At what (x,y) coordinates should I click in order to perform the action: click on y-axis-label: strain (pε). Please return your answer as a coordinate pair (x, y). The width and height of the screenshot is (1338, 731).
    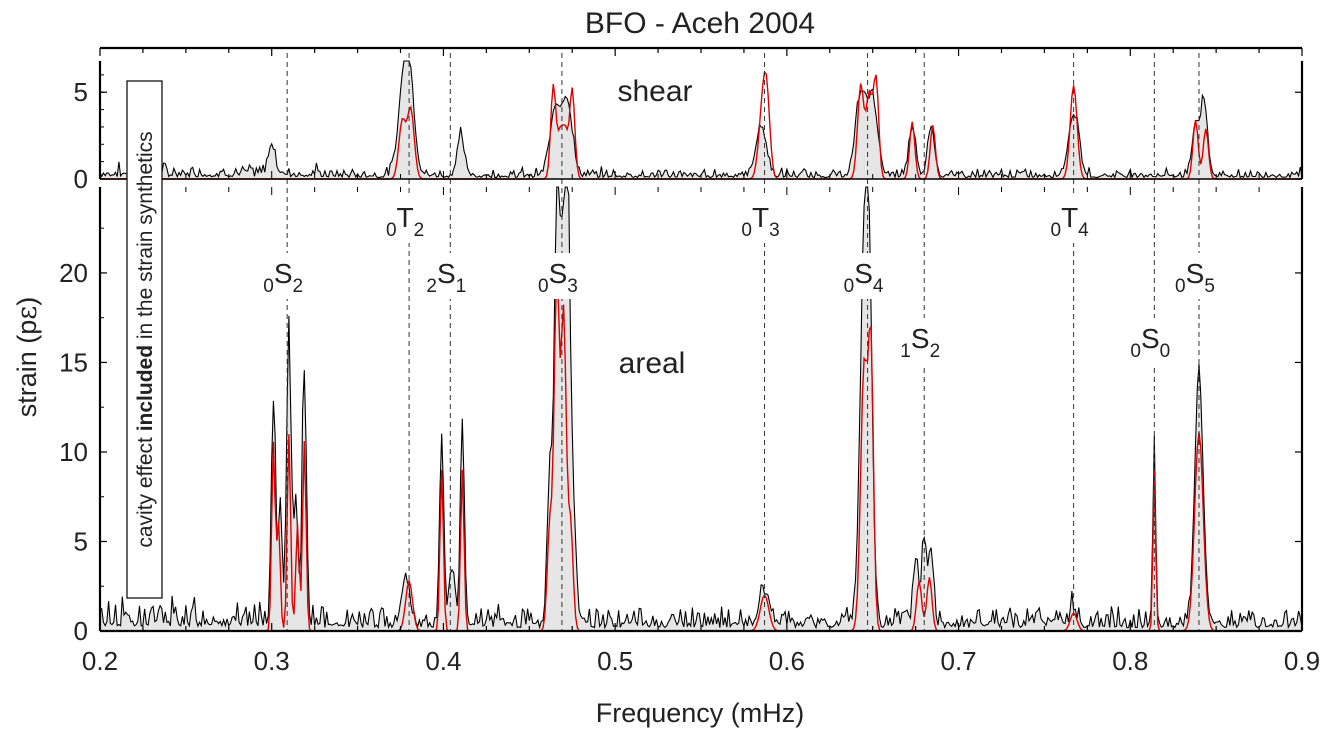
    Looking at the image, I should click on (27, 357).